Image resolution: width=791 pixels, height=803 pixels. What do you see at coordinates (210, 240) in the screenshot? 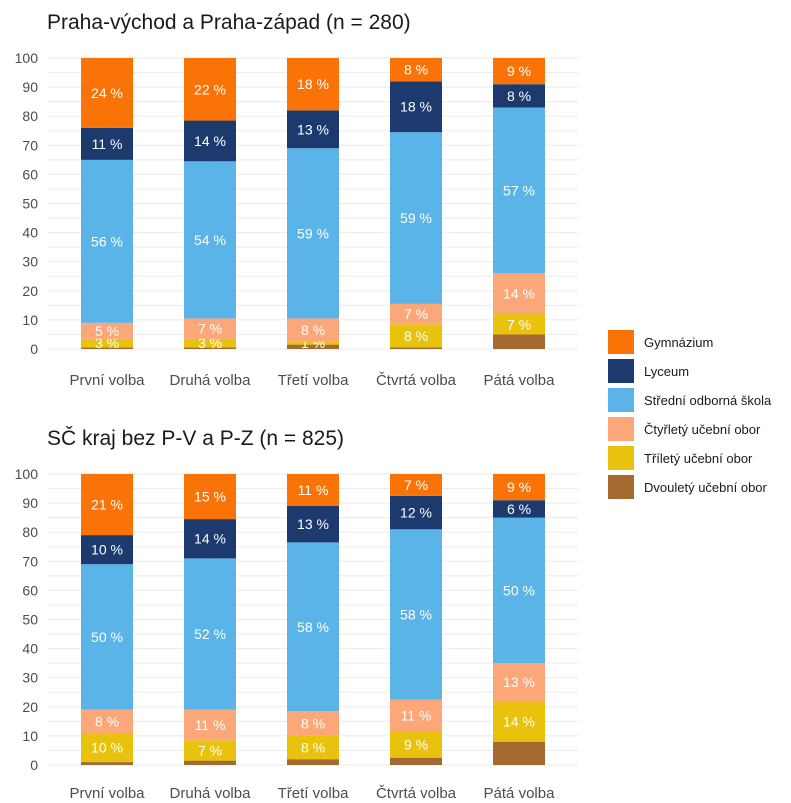
I see `data-label: 54 %` at bounding box center [210, 240].